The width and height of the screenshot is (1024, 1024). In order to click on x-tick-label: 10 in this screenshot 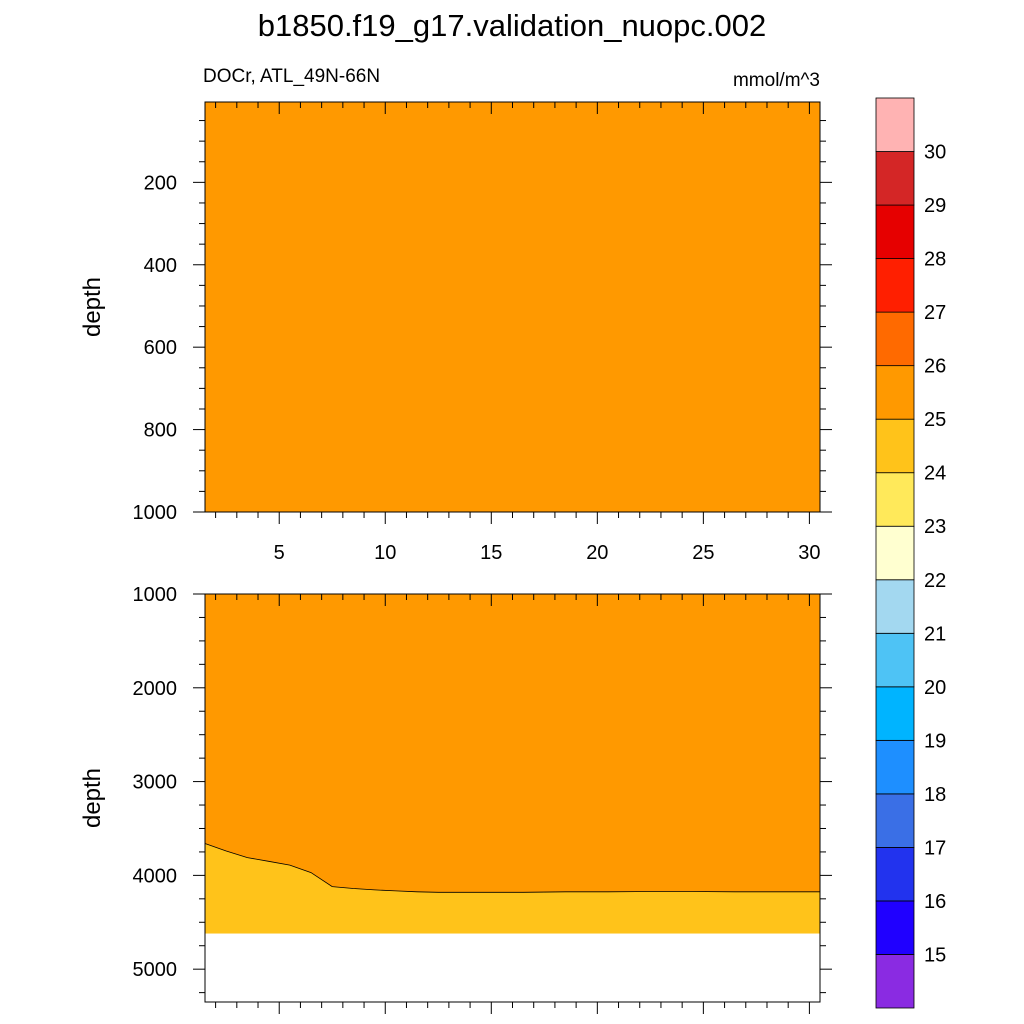, I will do `click(385, 553)`.